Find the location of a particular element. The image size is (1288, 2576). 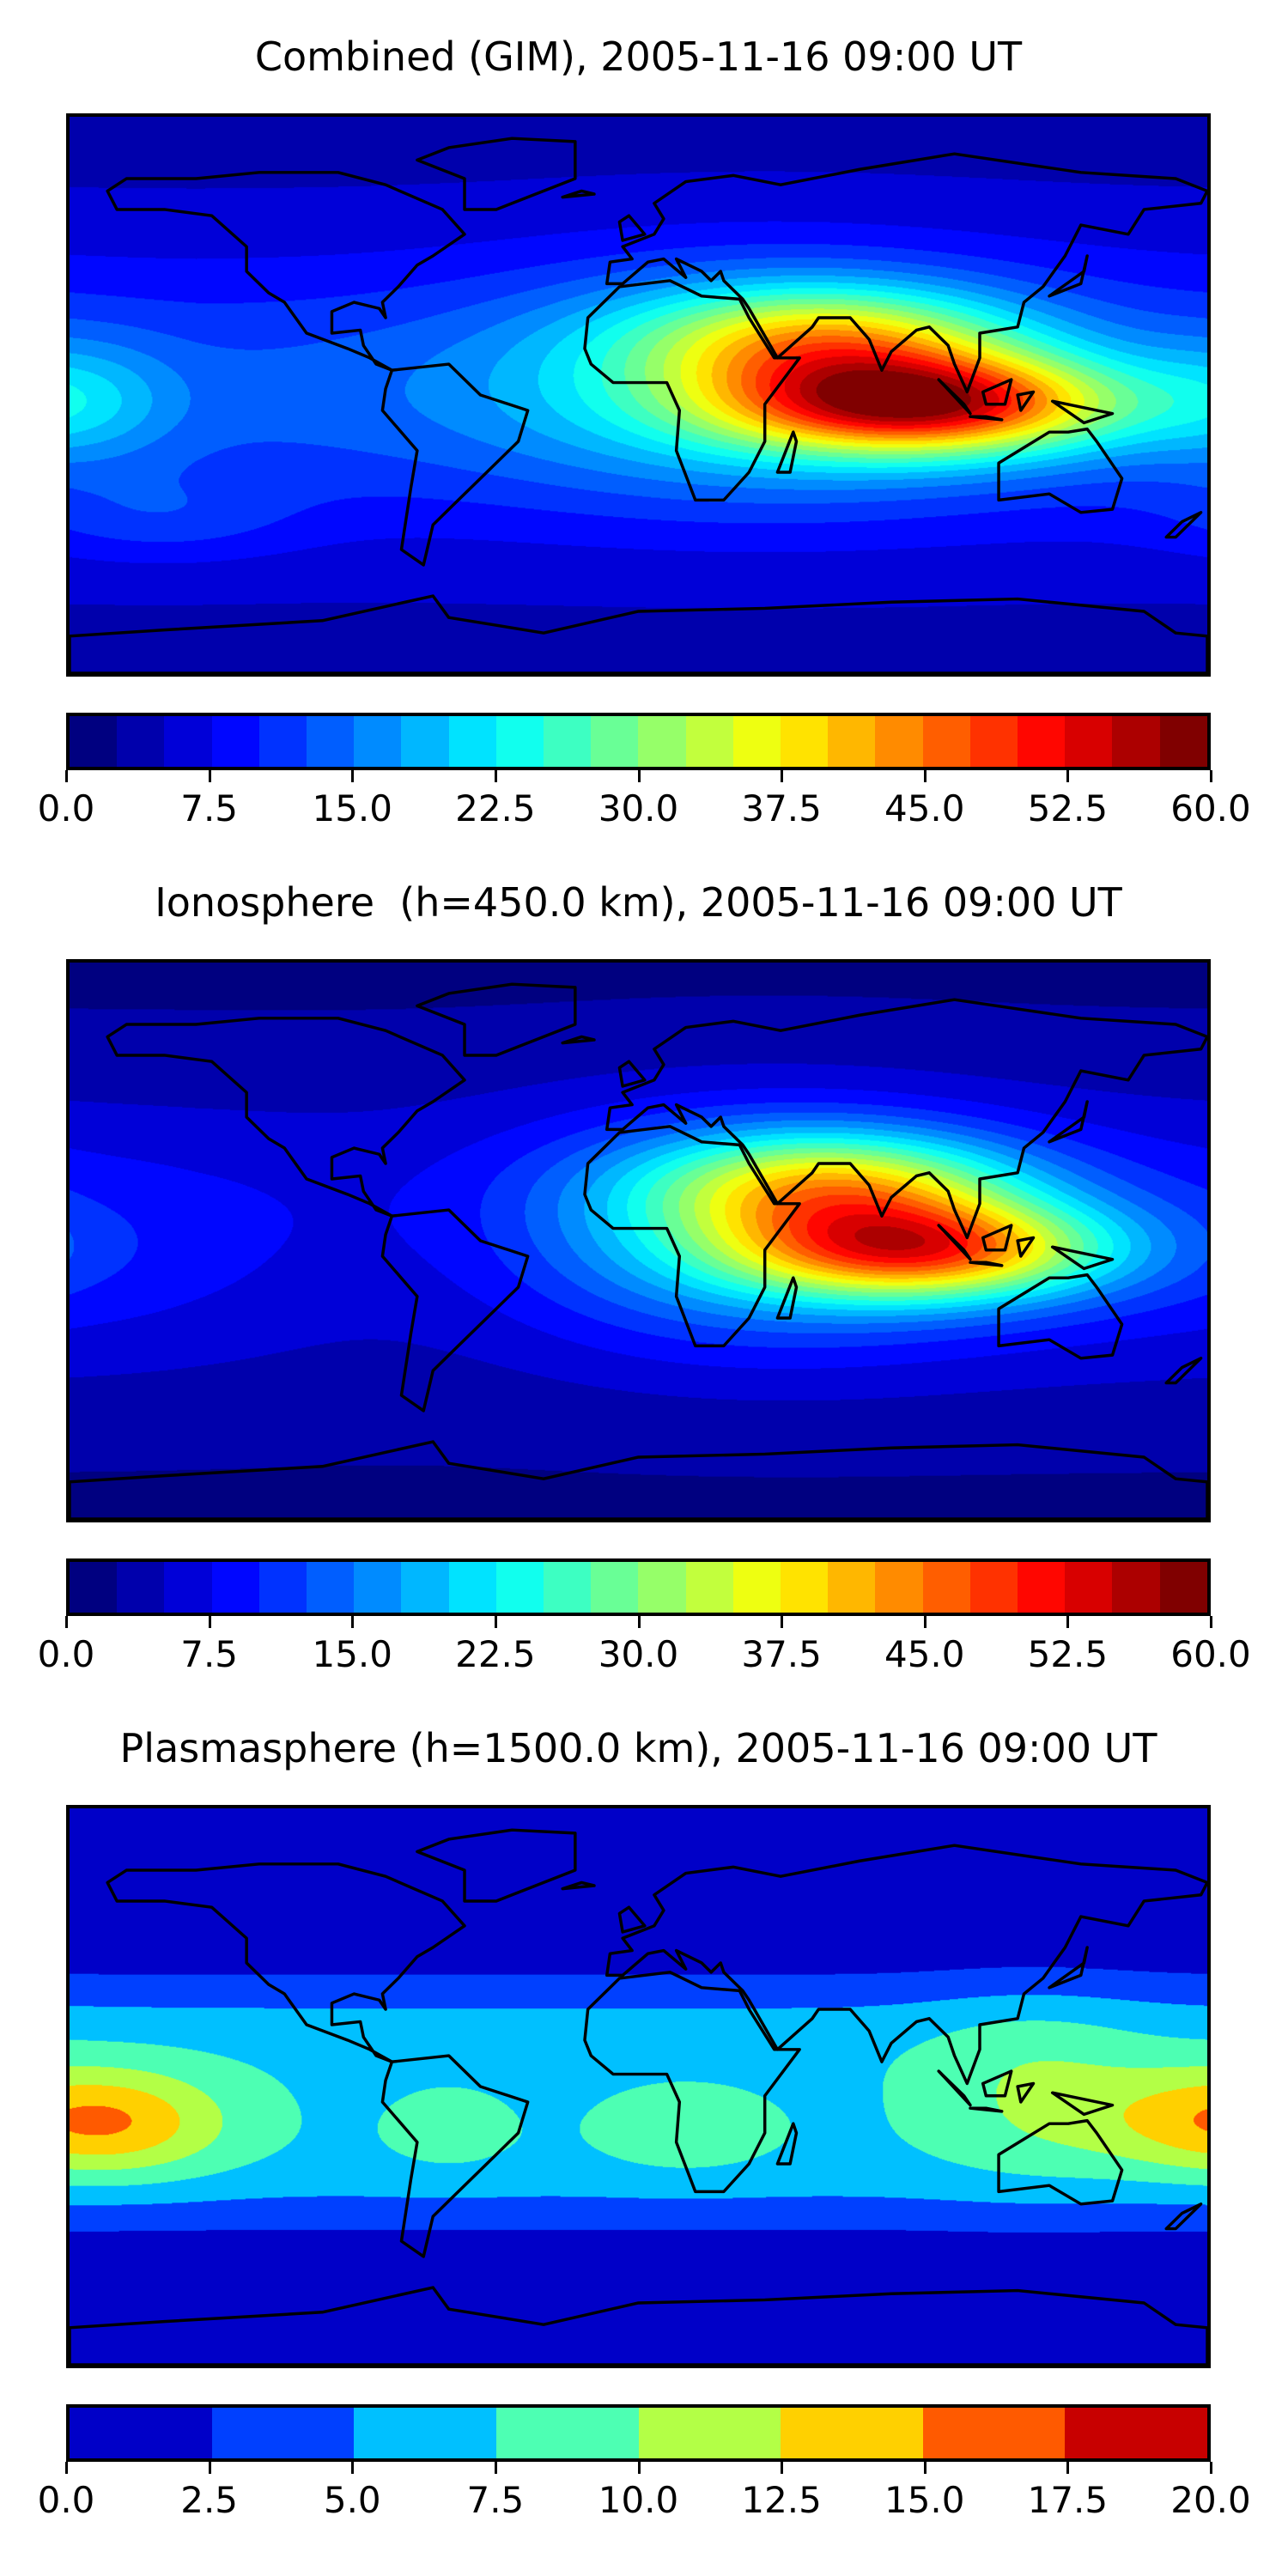

colorbar-tick-label: 15.0 is located at coordinates (353, 808).